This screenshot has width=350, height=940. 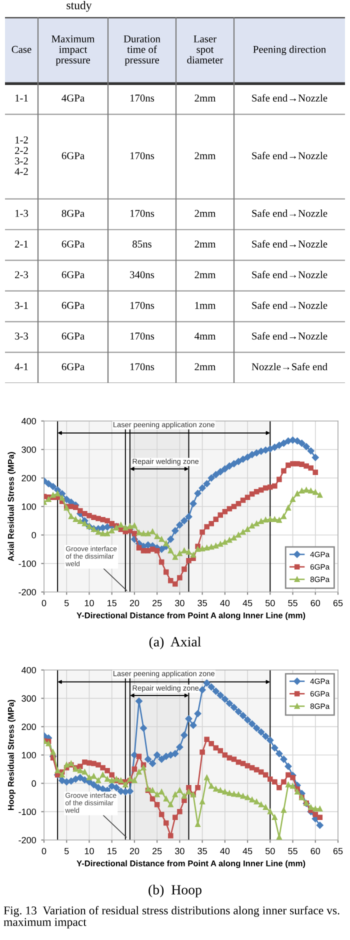 I want to click on text: (a) Axial, so click(x=175, y=643).